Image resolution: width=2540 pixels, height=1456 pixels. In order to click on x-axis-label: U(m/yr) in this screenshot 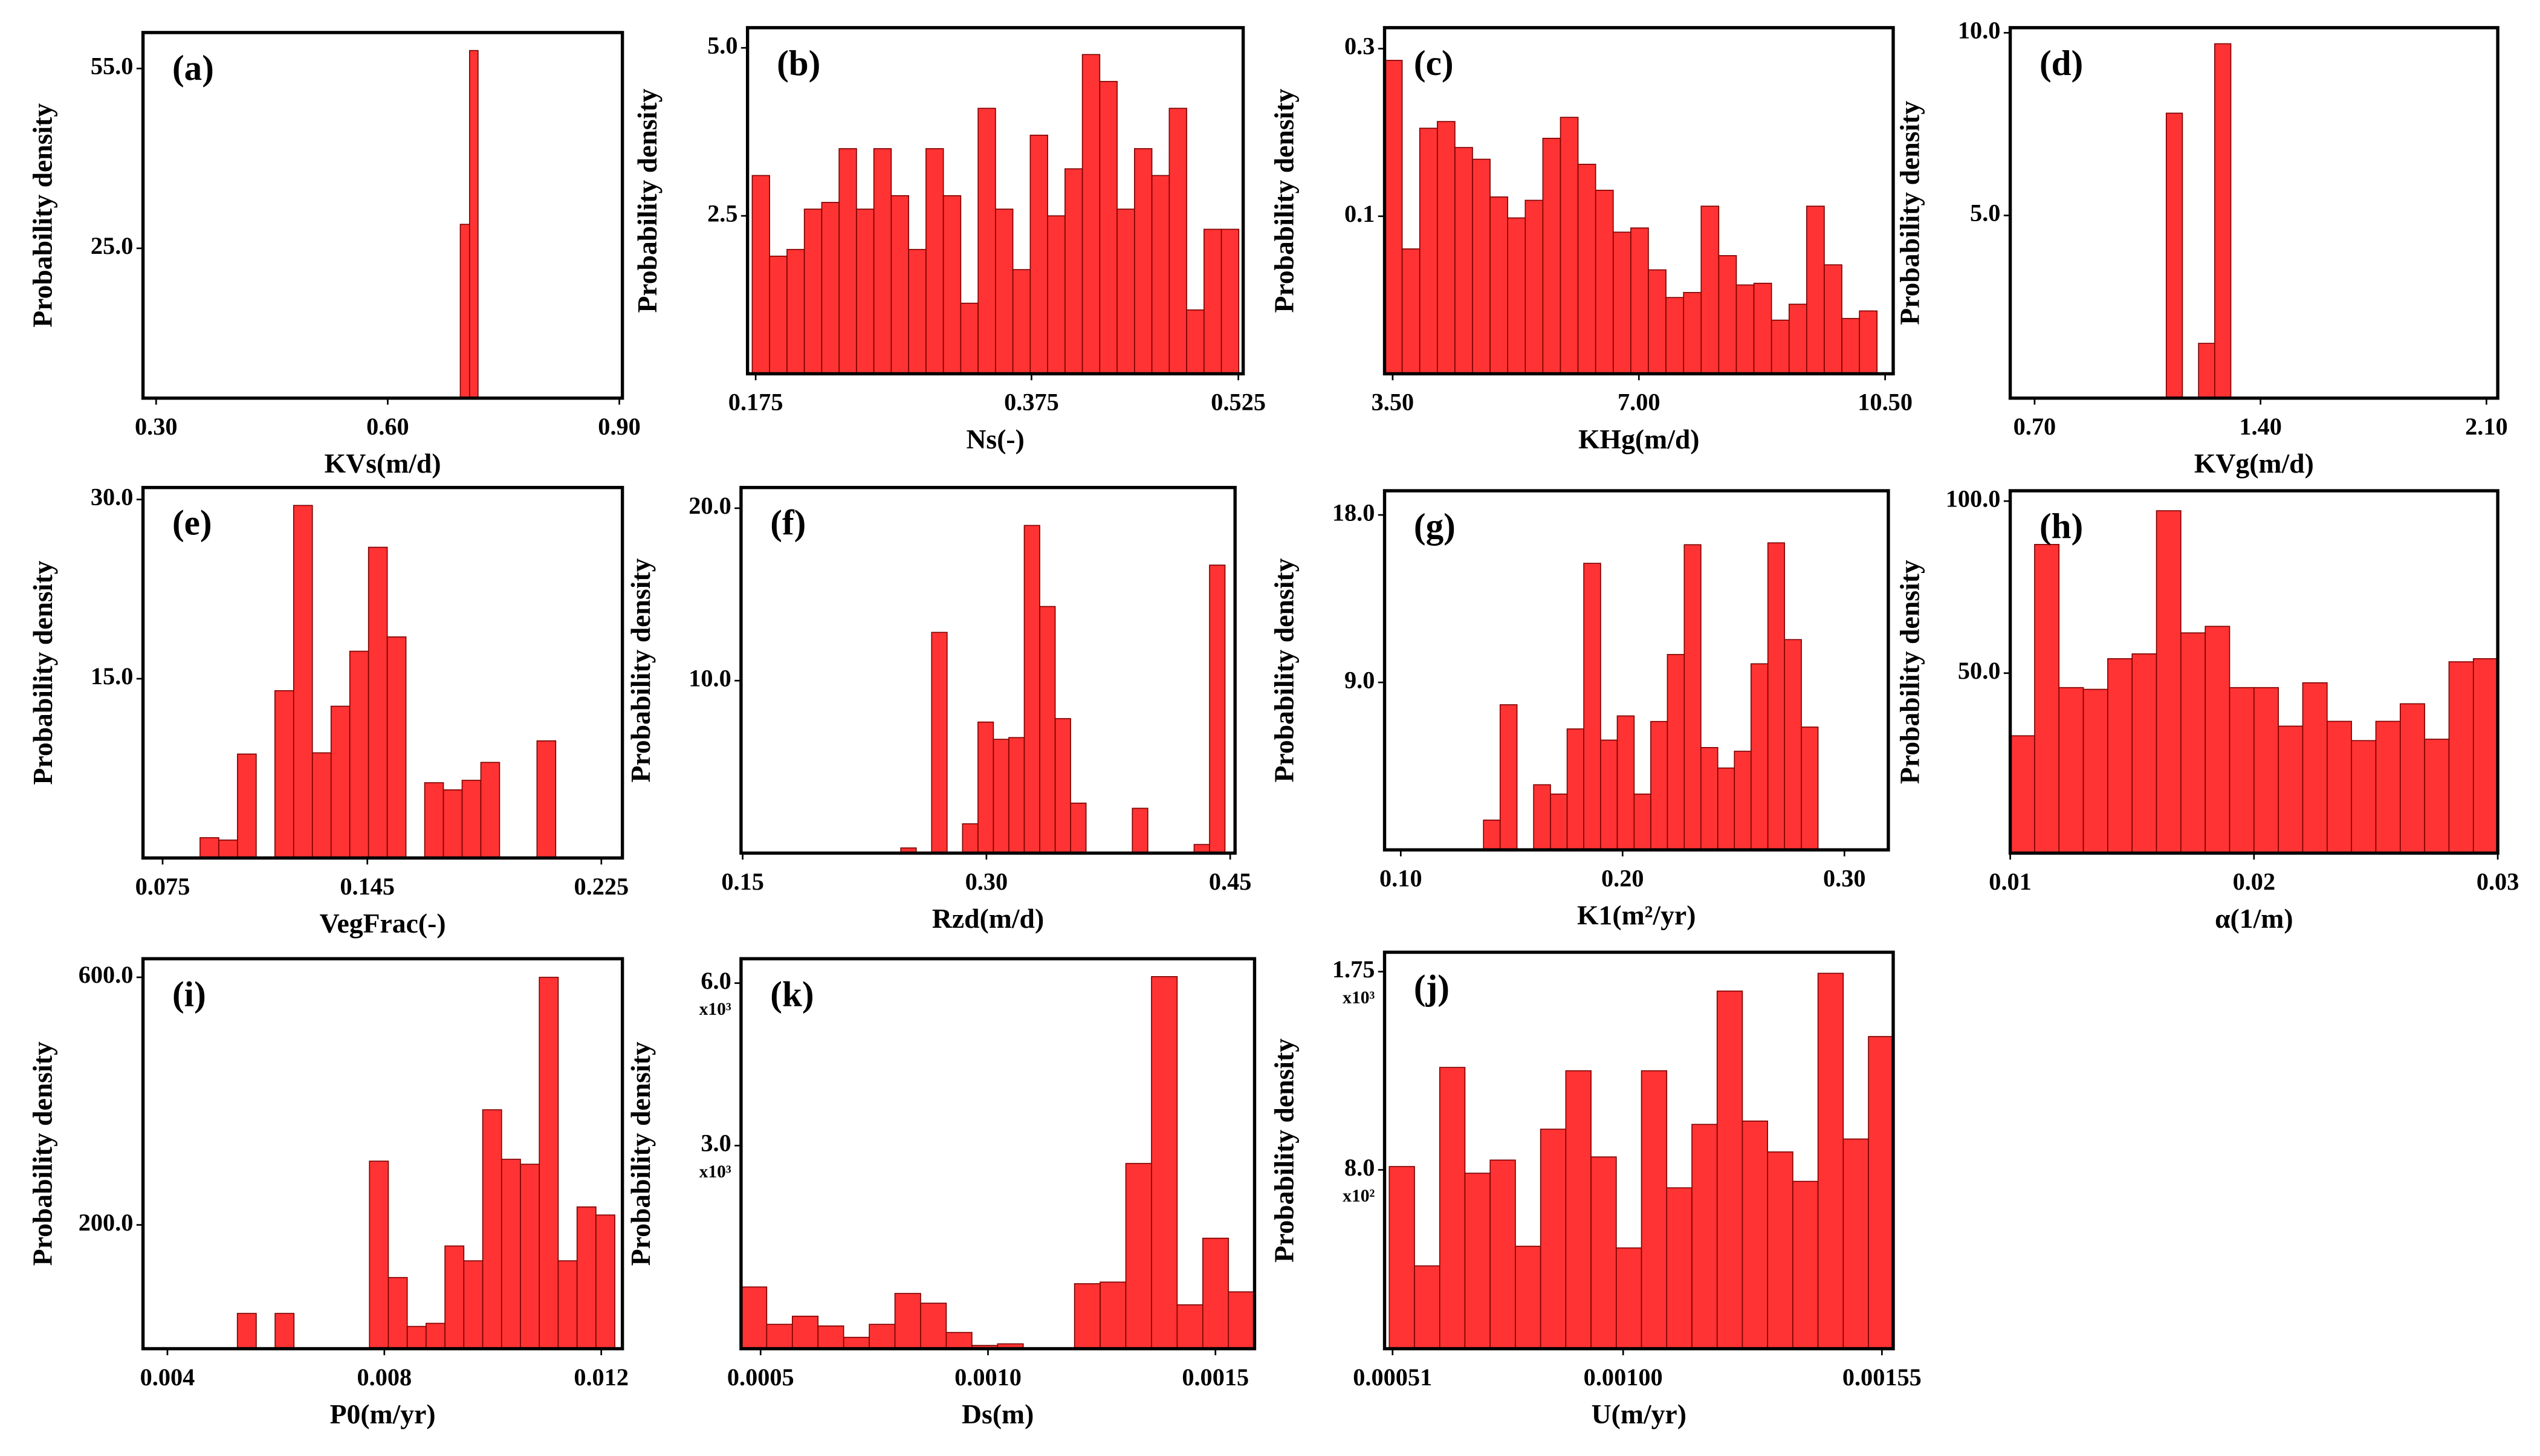, I will do `click(1639, 1414)`.